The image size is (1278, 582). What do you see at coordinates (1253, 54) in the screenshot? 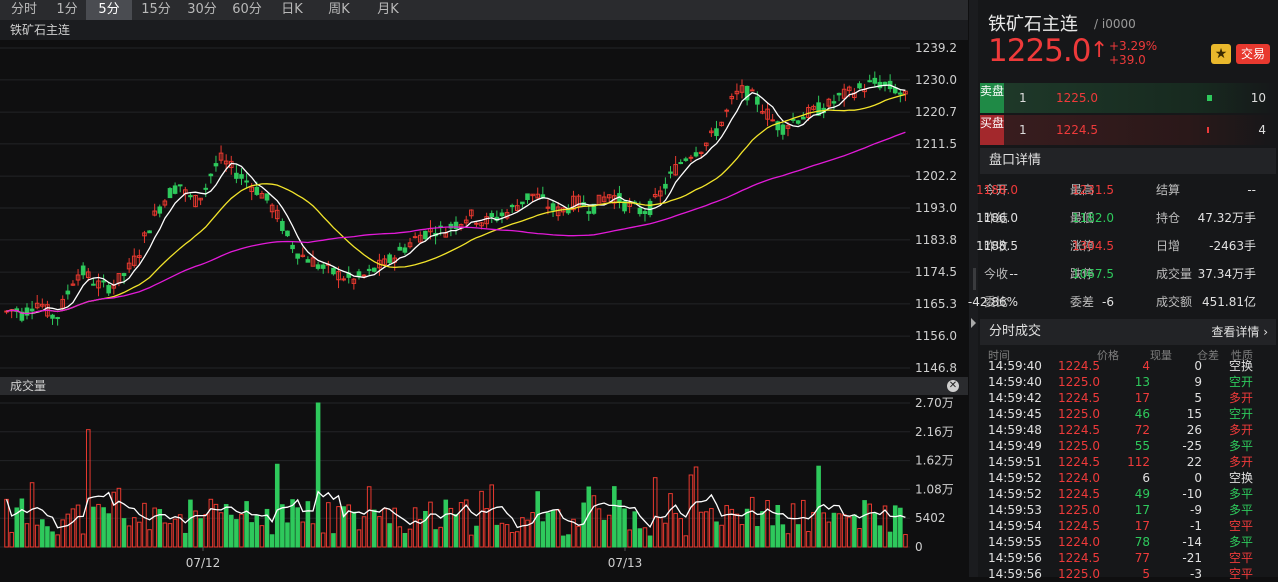
I see `trade-button: 交易` at bounding box center [1253, 54].